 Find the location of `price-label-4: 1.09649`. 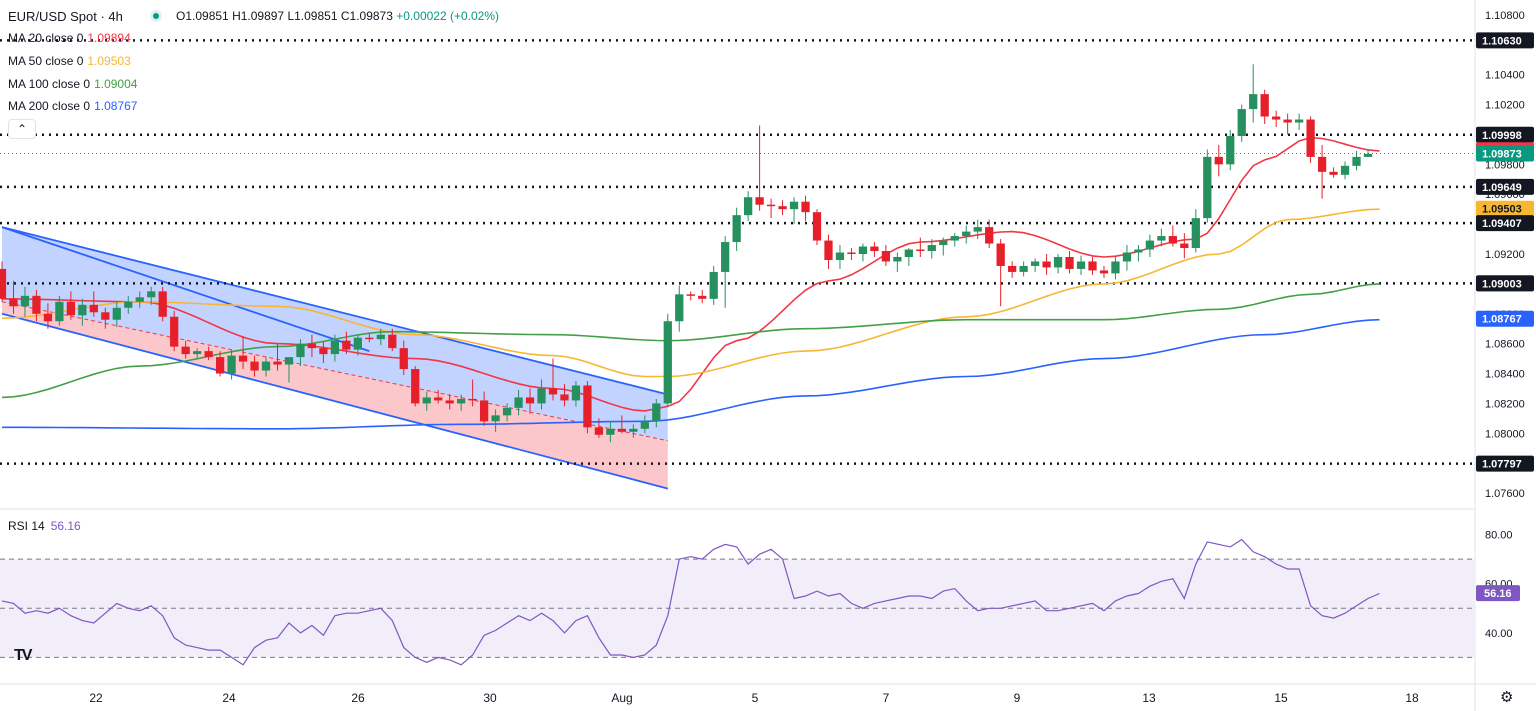

price-label-4: 1.09649 is located at coordinates (1502, 188).